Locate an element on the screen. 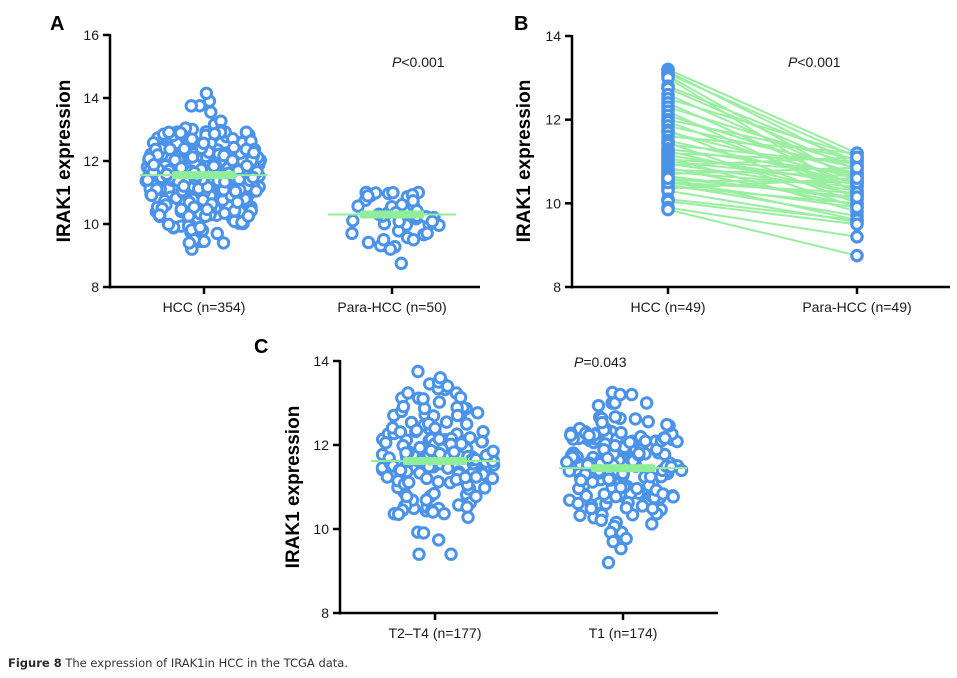 The image size is (957, 678). y-tick-label: 10 is located at coordinates (321, 529).